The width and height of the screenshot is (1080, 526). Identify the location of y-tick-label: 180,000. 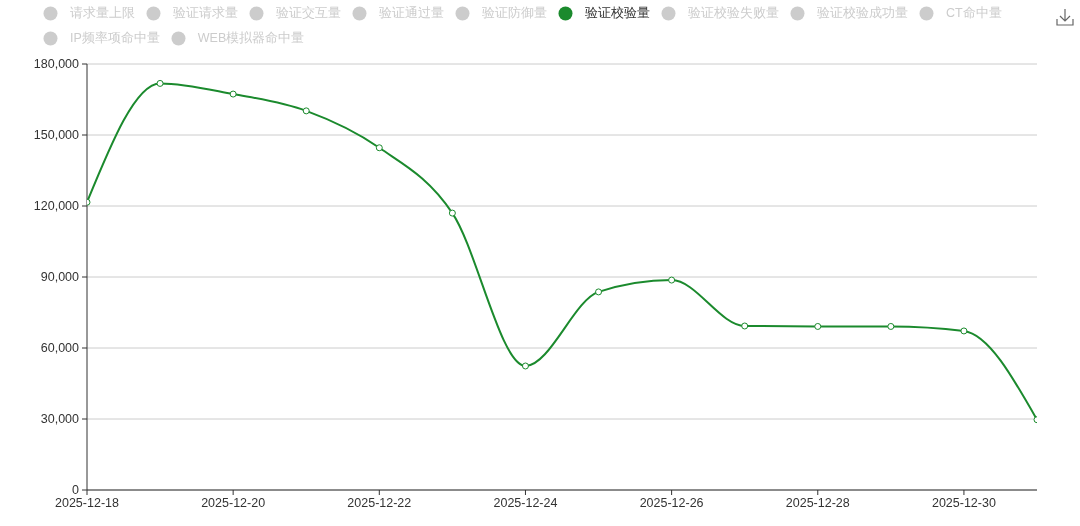
(56, 64).